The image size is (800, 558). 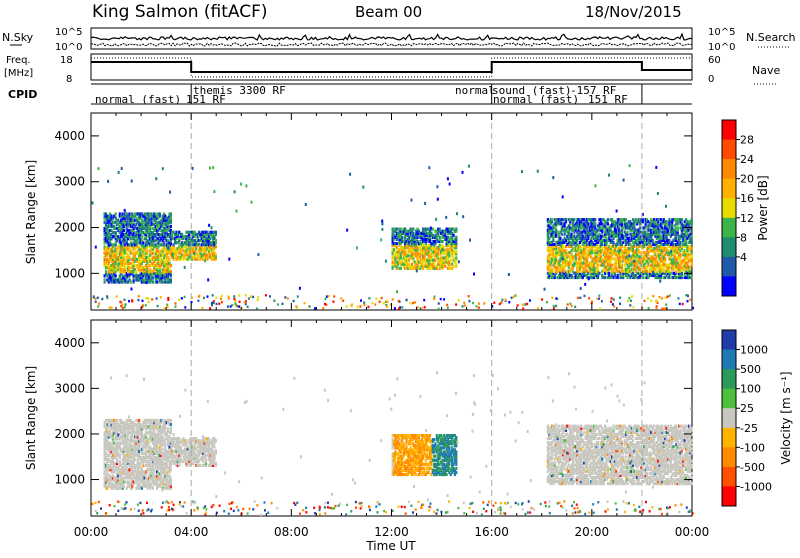 What do you see at coordinates (68, 32) in the screenshot?
I see `noise-tick-high-left: 10^5` at bounding box center [68, 32].